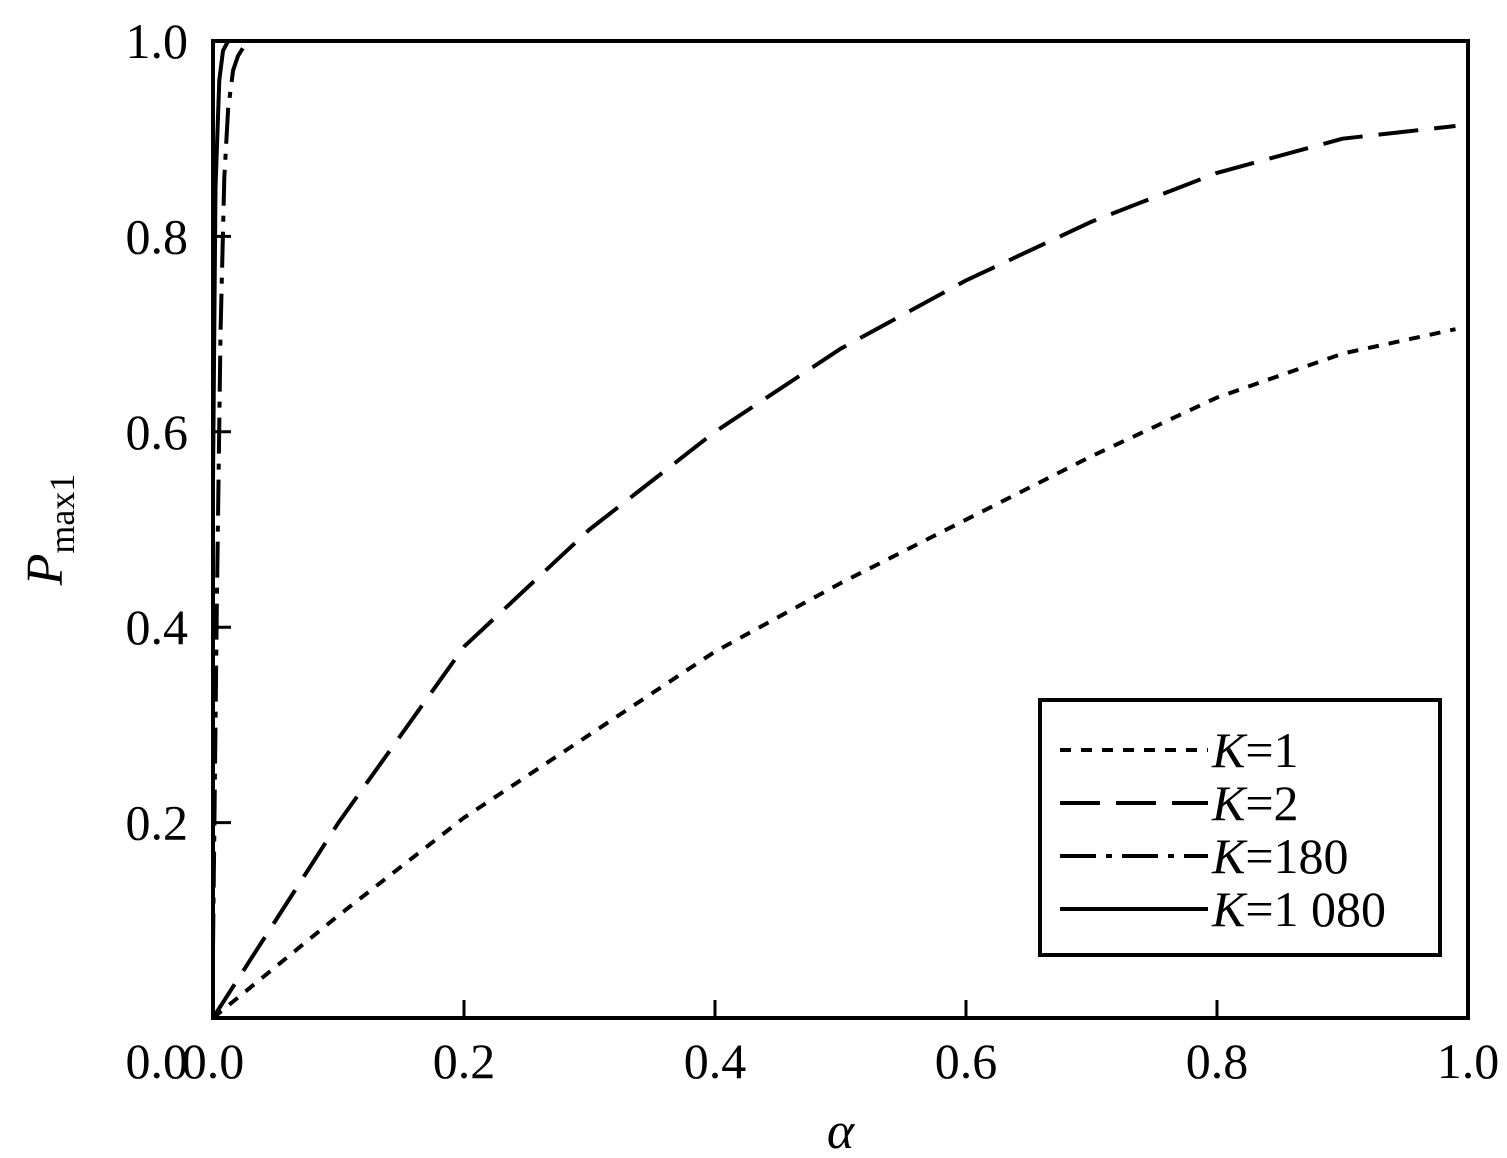 The height and width of the screenshot is (1158, 1507). Describe the element at coordinates (213, 1061) in the screenshot. I see `x-tick-label: 0.0` at that location.